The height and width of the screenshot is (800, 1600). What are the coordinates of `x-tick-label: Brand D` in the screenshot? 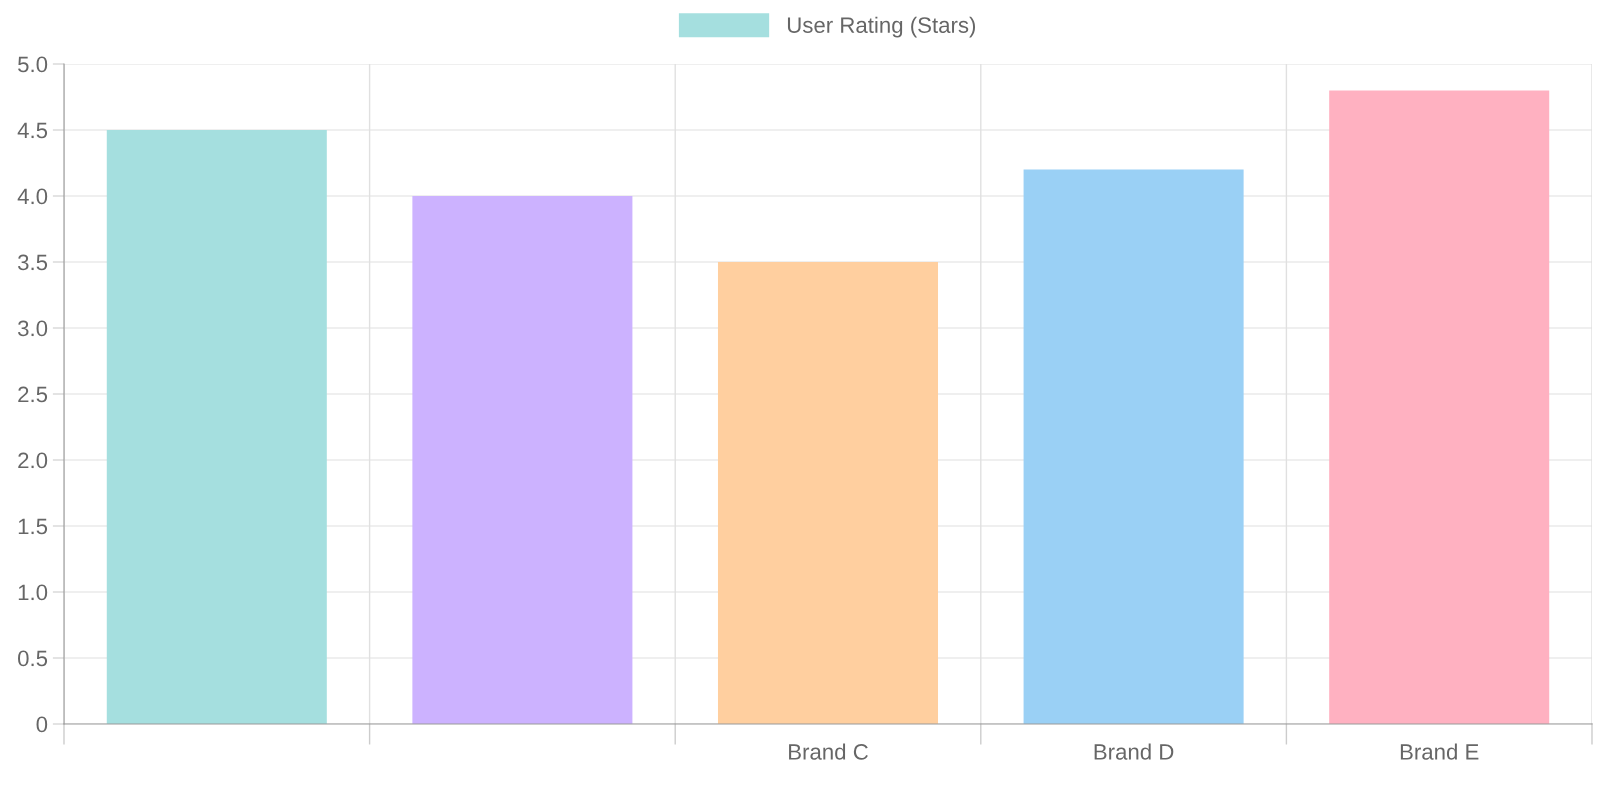 It's located at (1134, 751).